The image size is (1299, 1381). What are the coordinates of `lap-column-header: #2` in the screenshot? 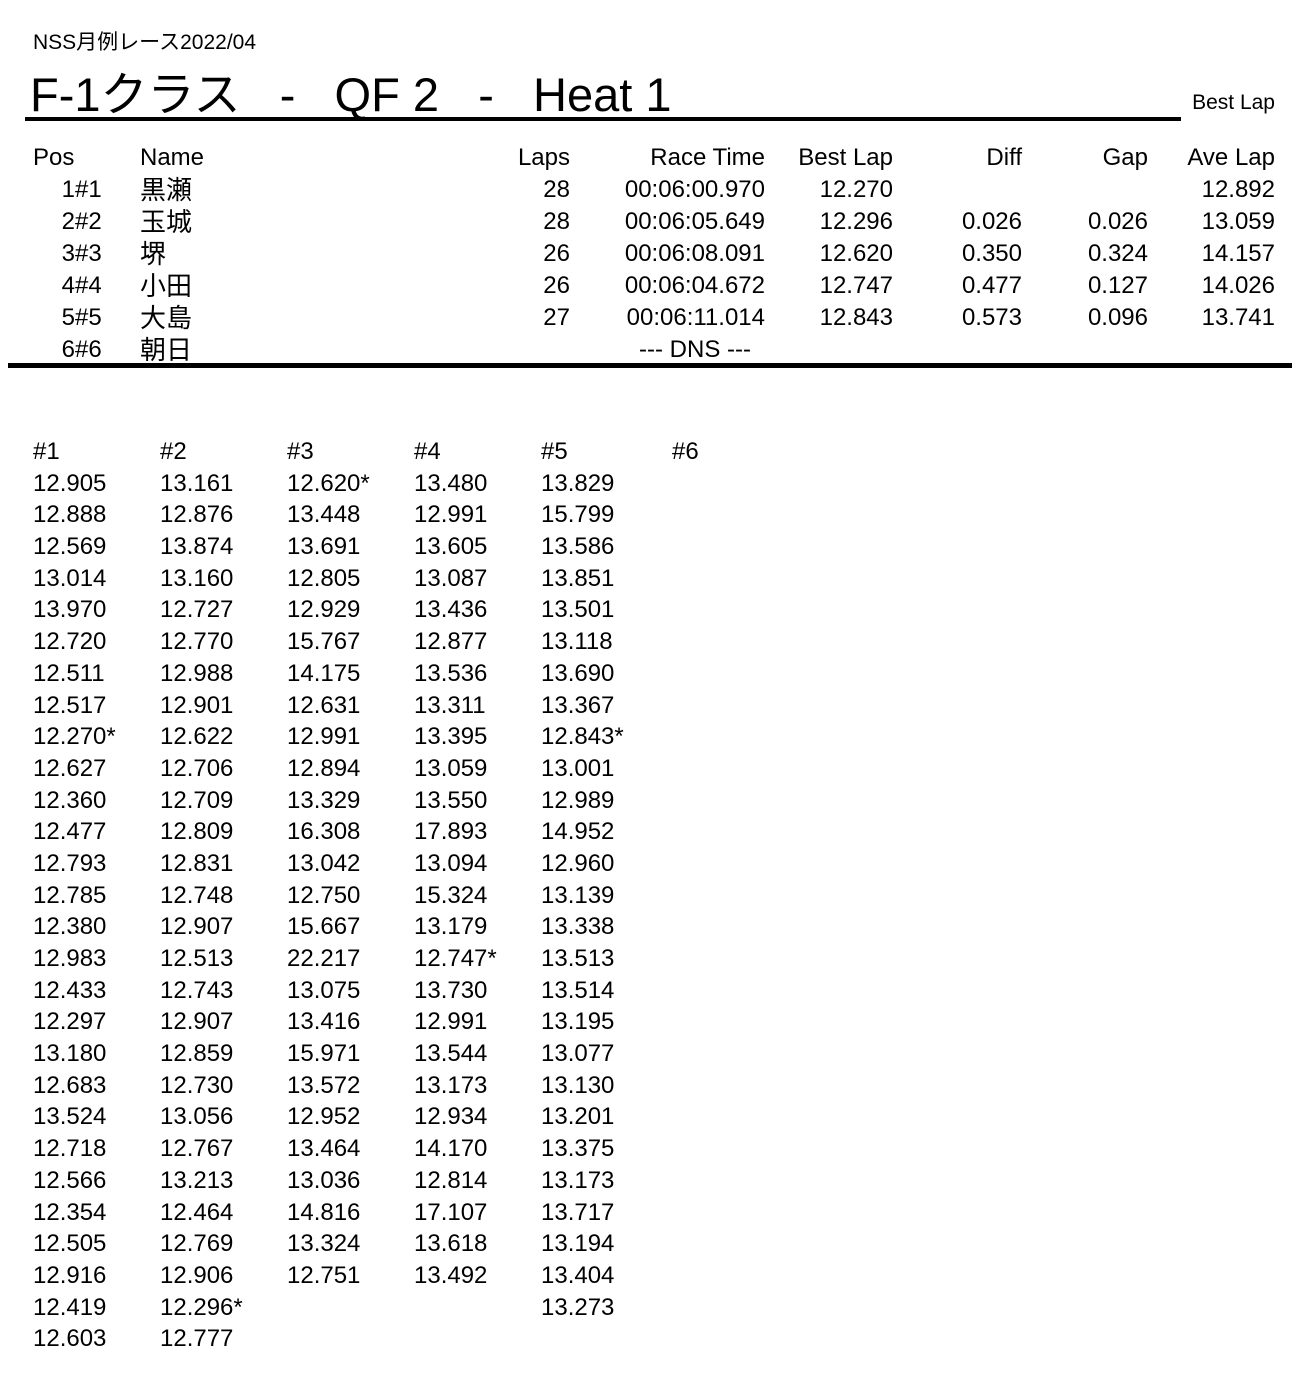 It's located at (173, 451).